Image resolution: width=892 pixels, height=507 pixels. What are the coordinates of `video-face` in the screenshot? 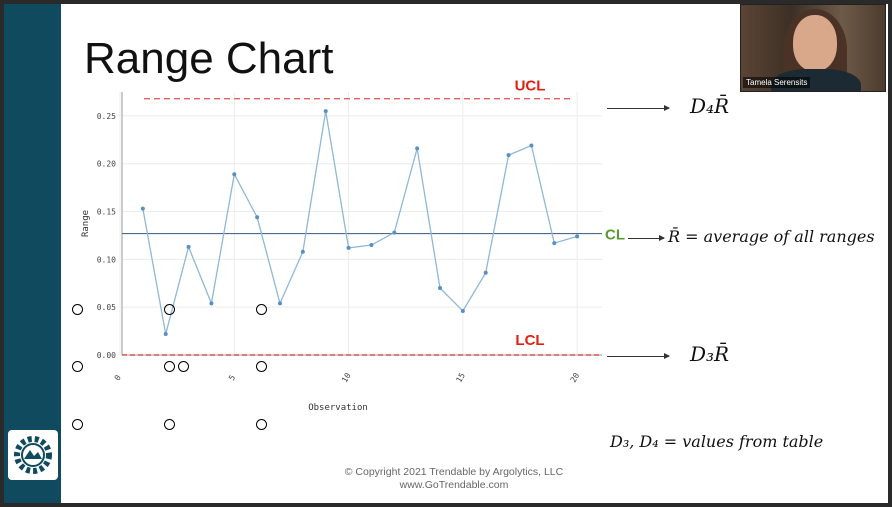 It's located at (815, 43).